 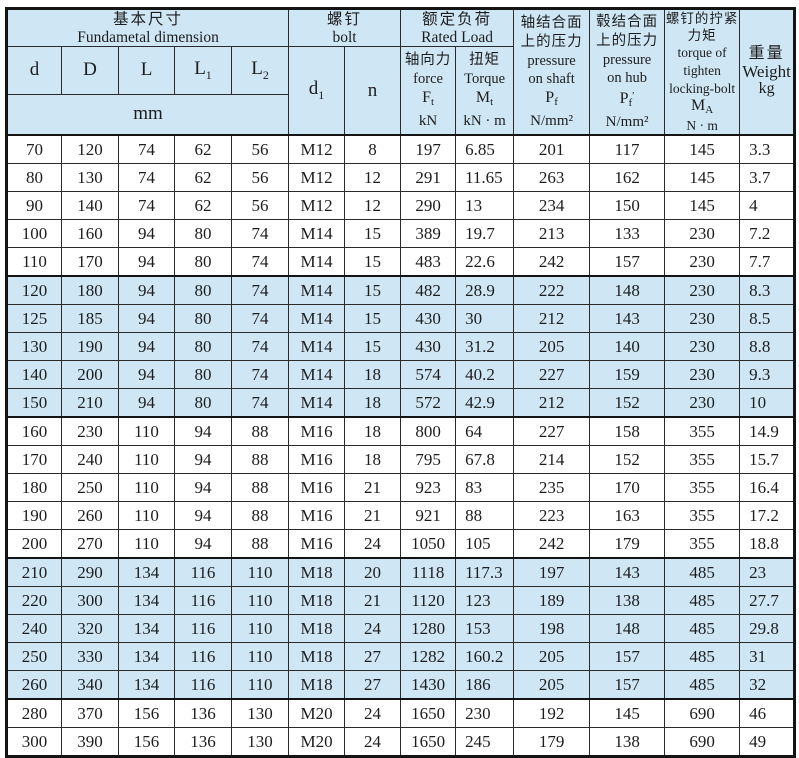 What do you see at coordinates (702, 403) in the screenshot?
I see `cell-MA: 230` at bounding box center [702, 403].